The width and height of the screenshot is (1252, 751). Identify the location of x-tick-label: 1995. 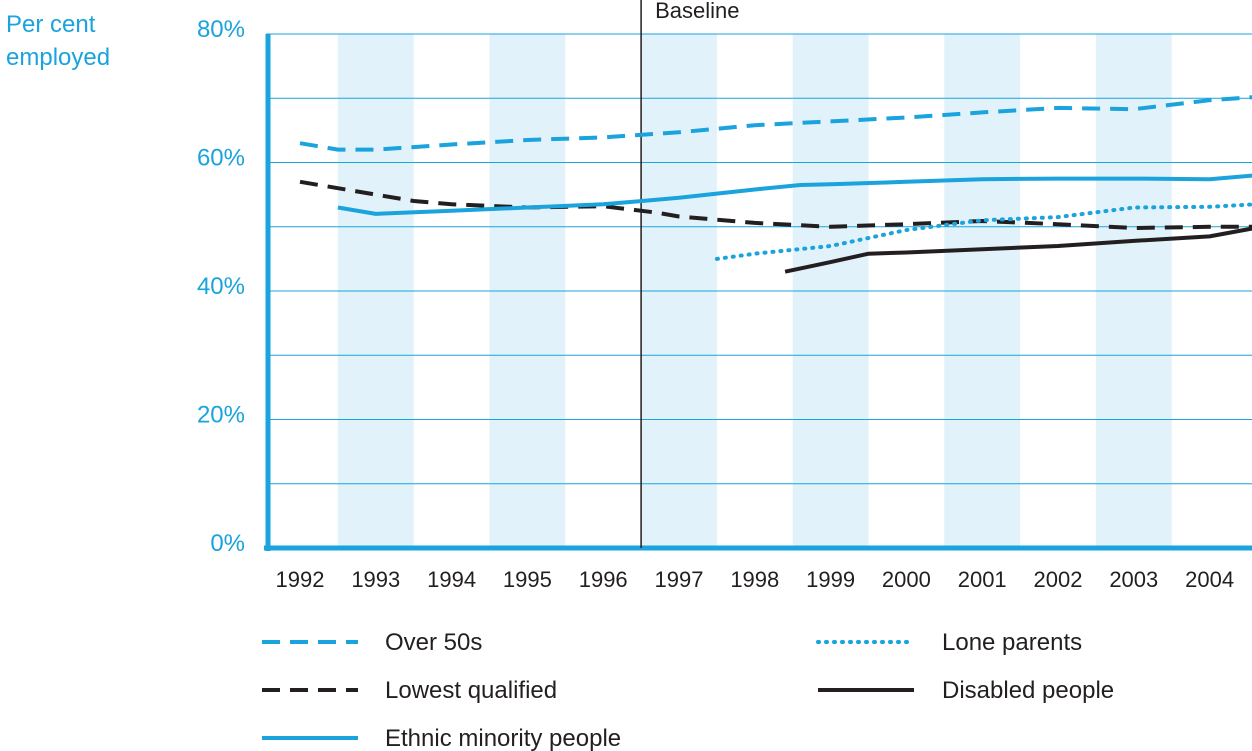
(527, 579).